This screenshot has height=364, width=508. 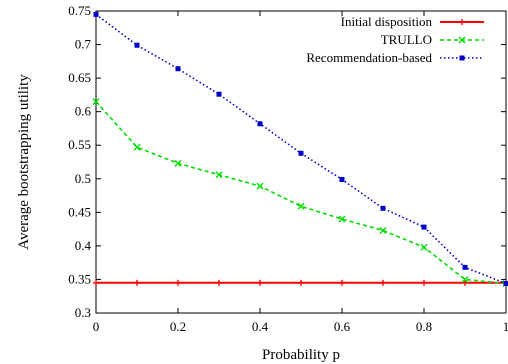 I want to click on y-tick-label: 0.45, so click(x=79, y=211).